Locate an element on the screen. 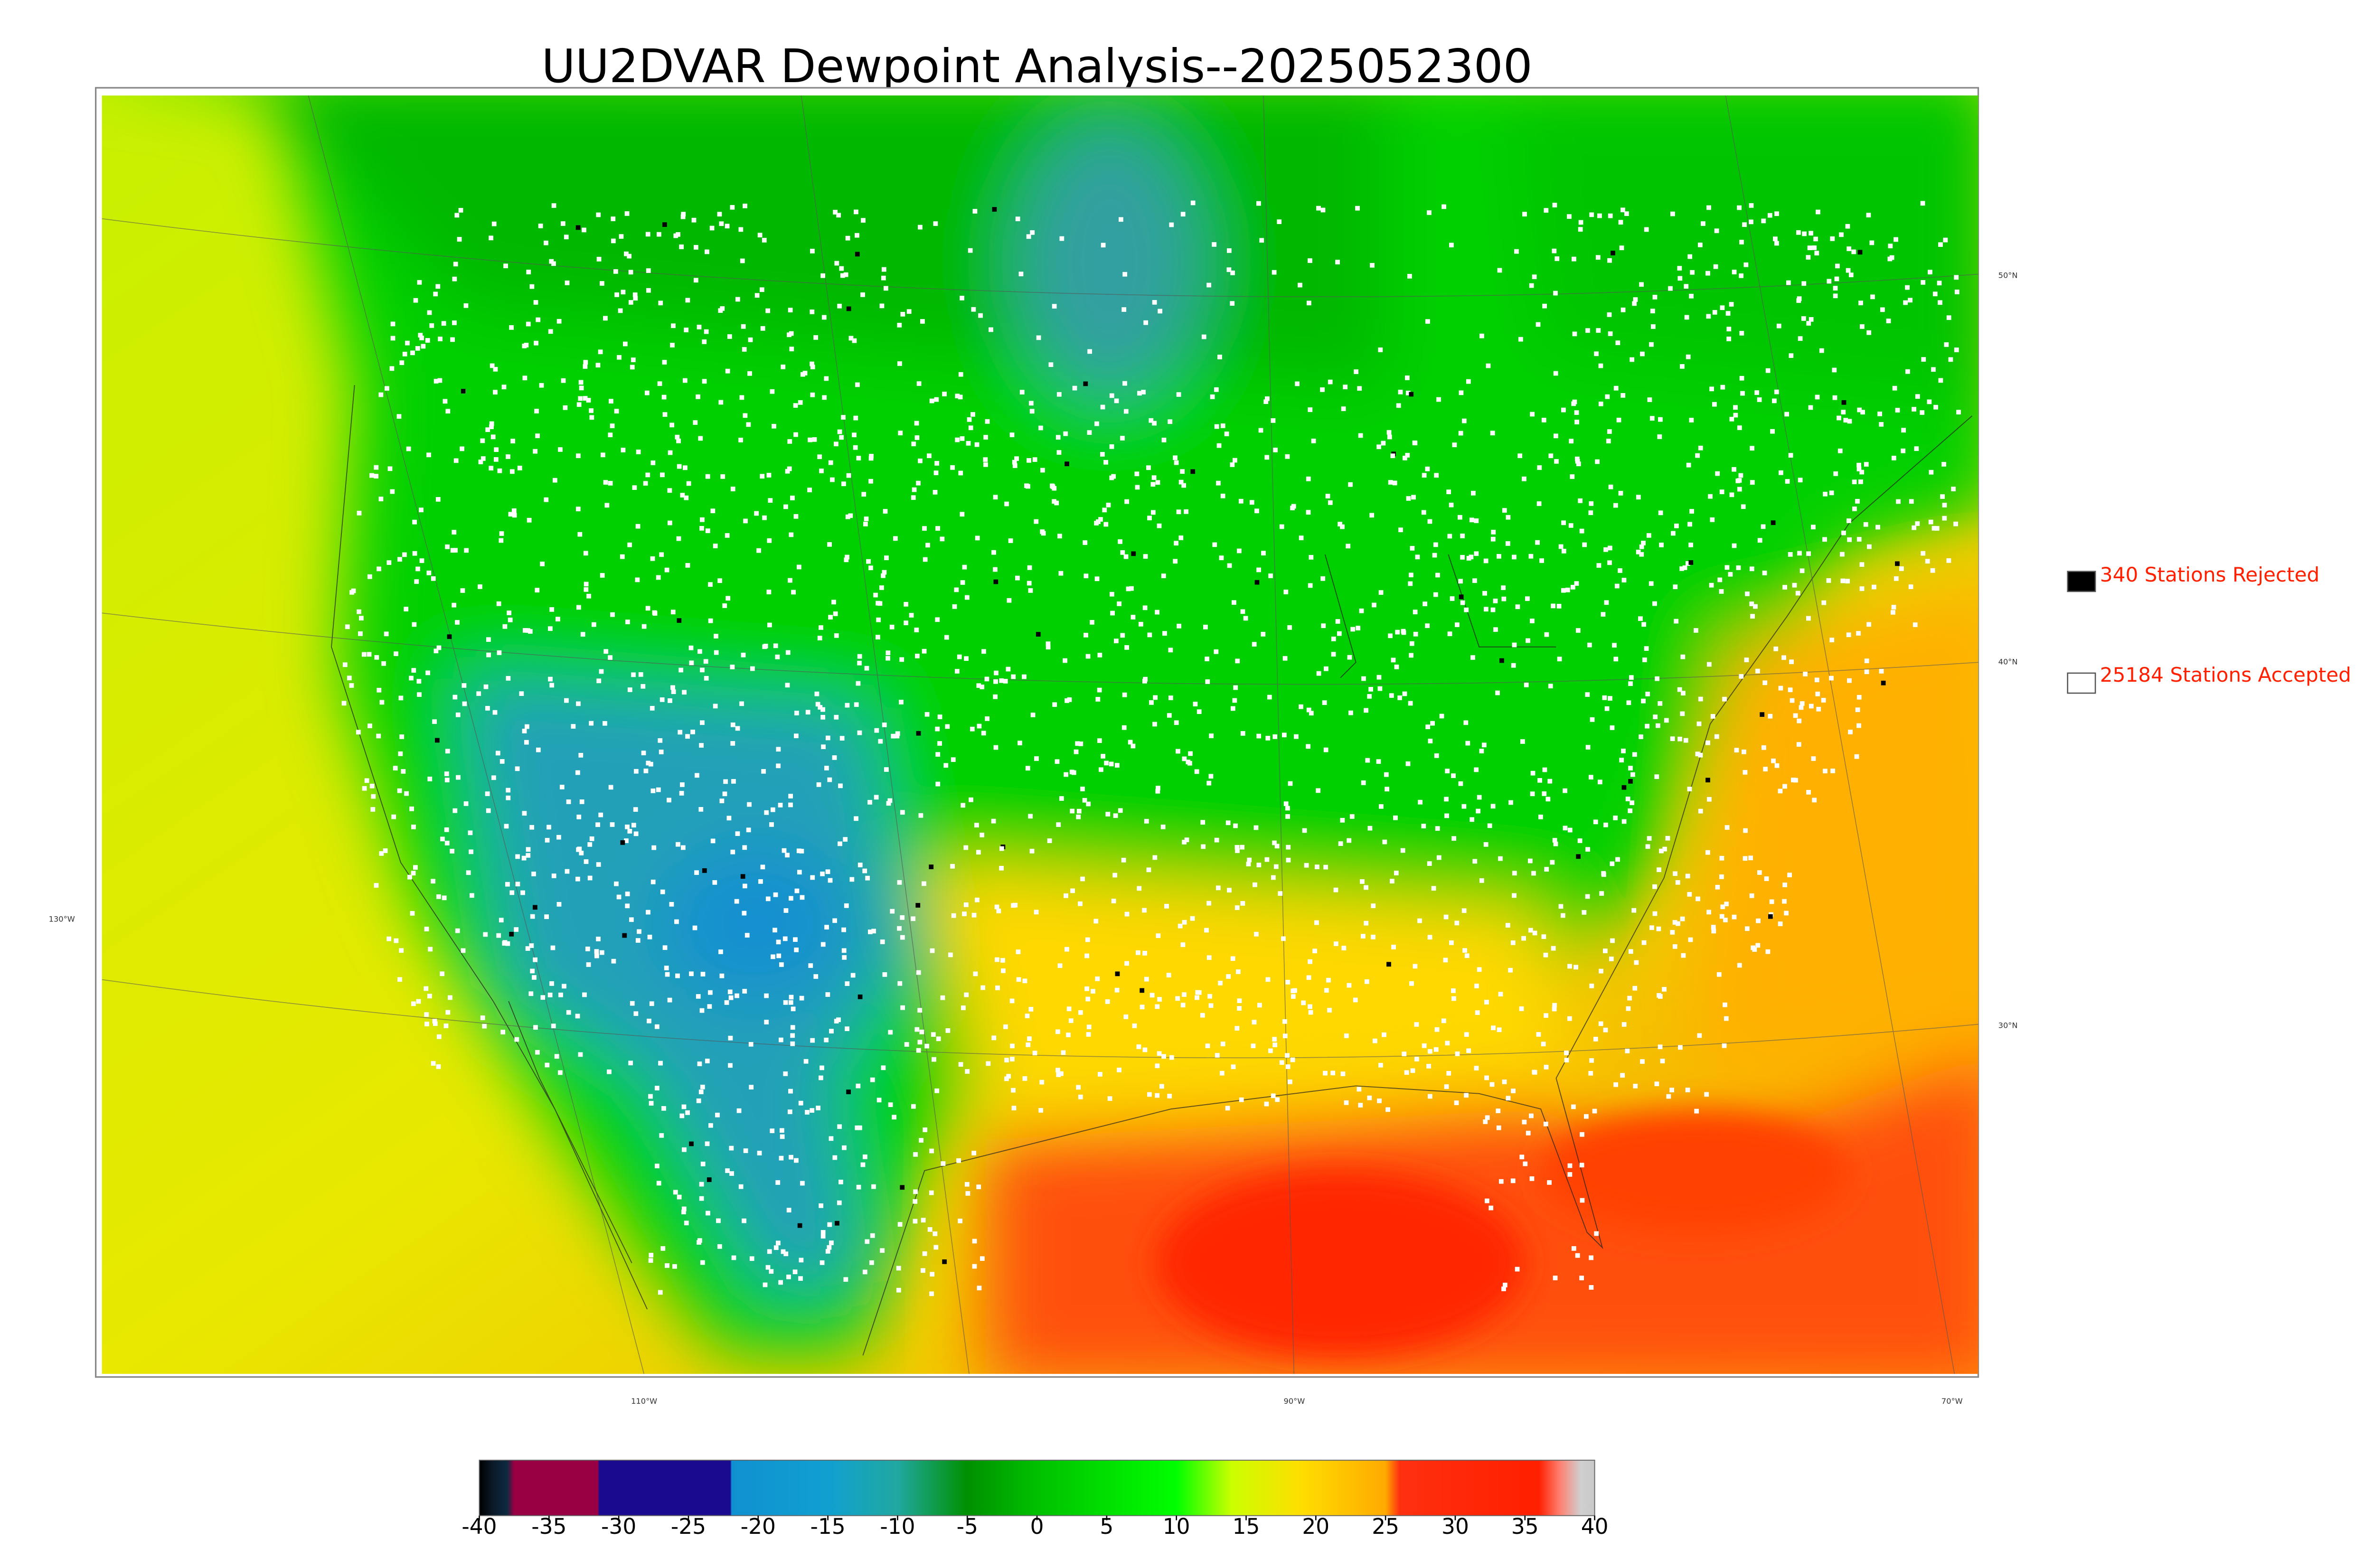 Image resolution: width=2374 pixels, height=1568 pixels. lon-label: 70°W is located at coordinates (1952, 1401).